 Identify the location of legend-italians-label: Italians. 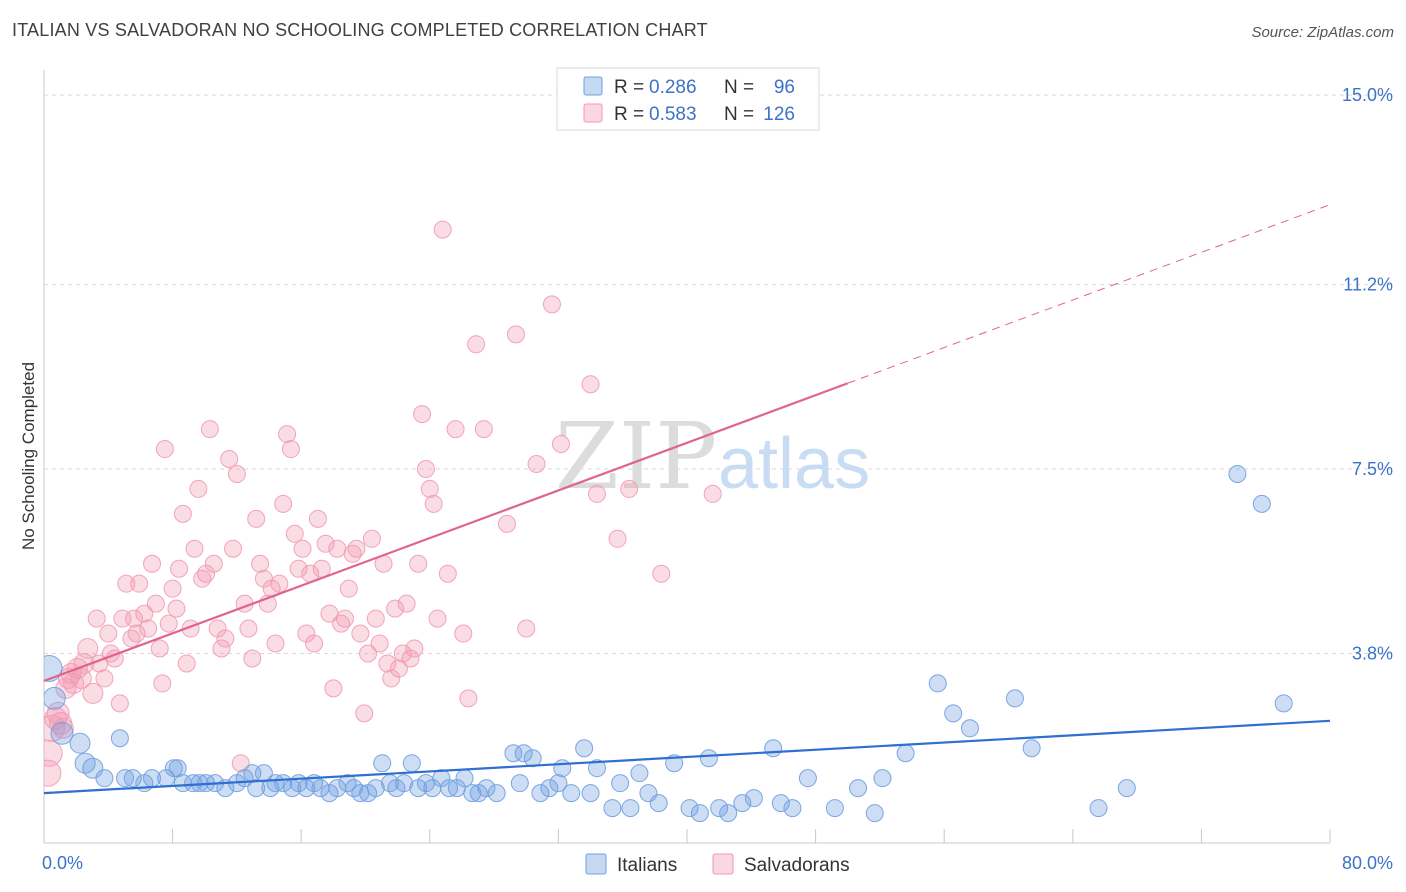
(647, 865).